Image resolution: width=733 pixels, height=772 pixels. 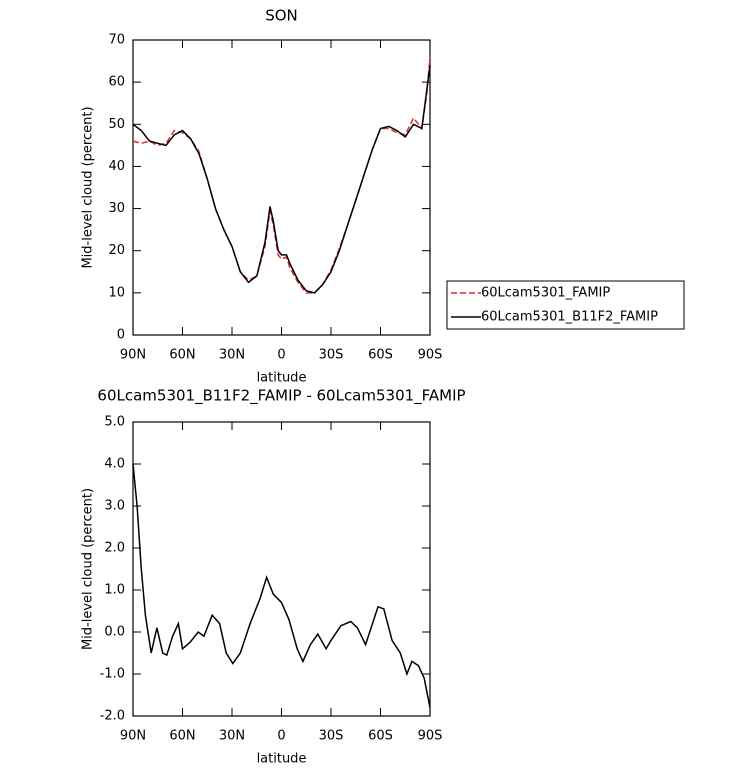 What do you see at coordinates (281, 16) in the screenshot?
I see `chart-title: SON` at bounding box center [281, 16].